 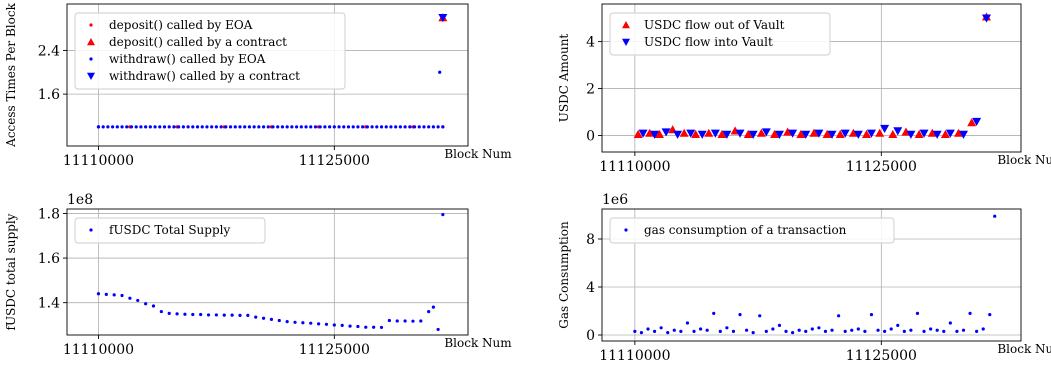 I want to click on x-tick-label: 11110000, so click(x=98, y=350).